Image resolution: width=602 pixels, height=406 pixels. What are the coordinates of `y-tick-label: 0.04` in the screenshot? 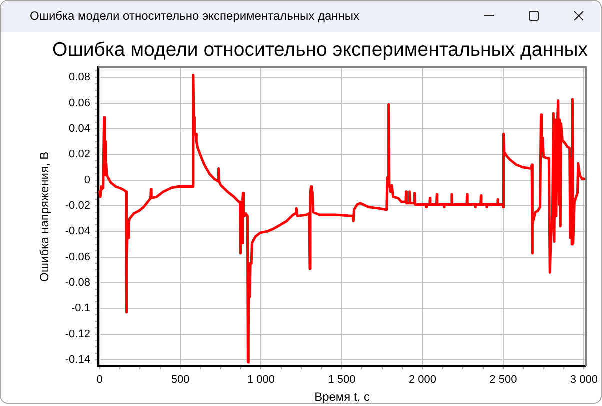 It's located at (79, 129).